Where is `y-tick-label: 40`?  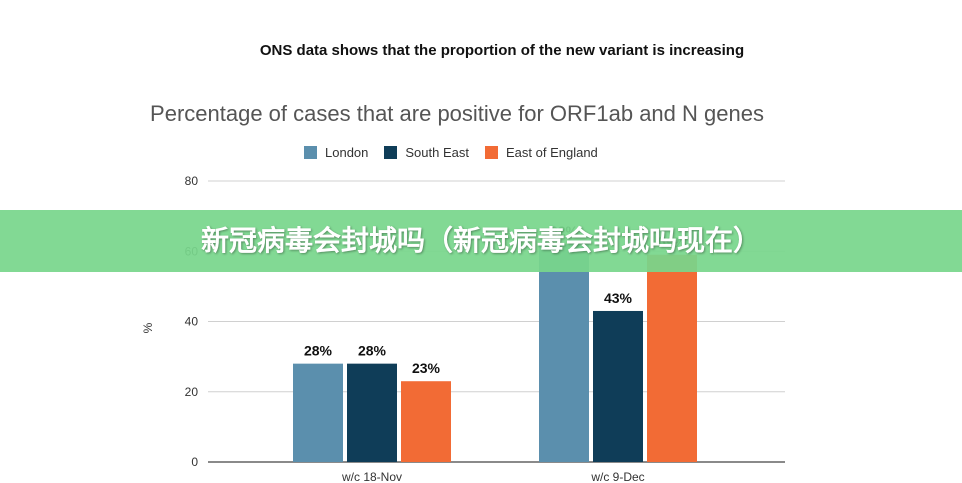 y-tick-label: 40 is located at coordinates (192, 322).